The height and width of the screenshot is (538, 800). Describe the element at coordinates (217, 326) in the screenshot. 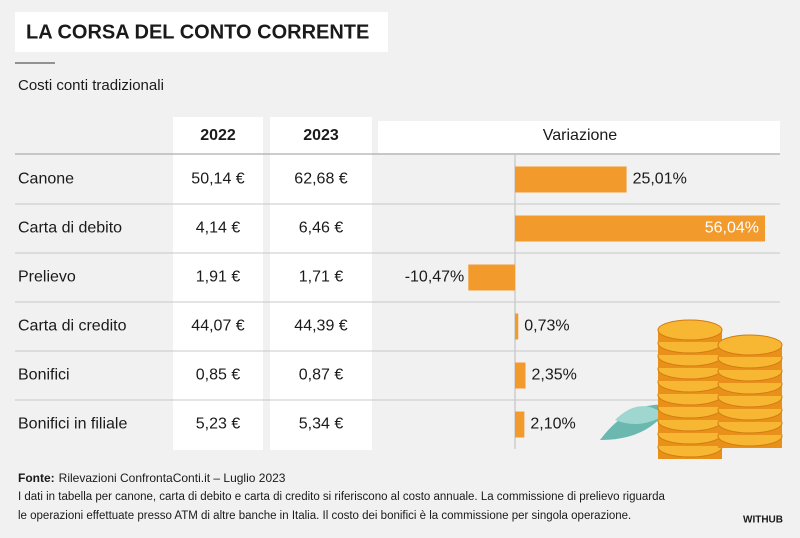

I see `table-cell: 44,07 €` at that location.